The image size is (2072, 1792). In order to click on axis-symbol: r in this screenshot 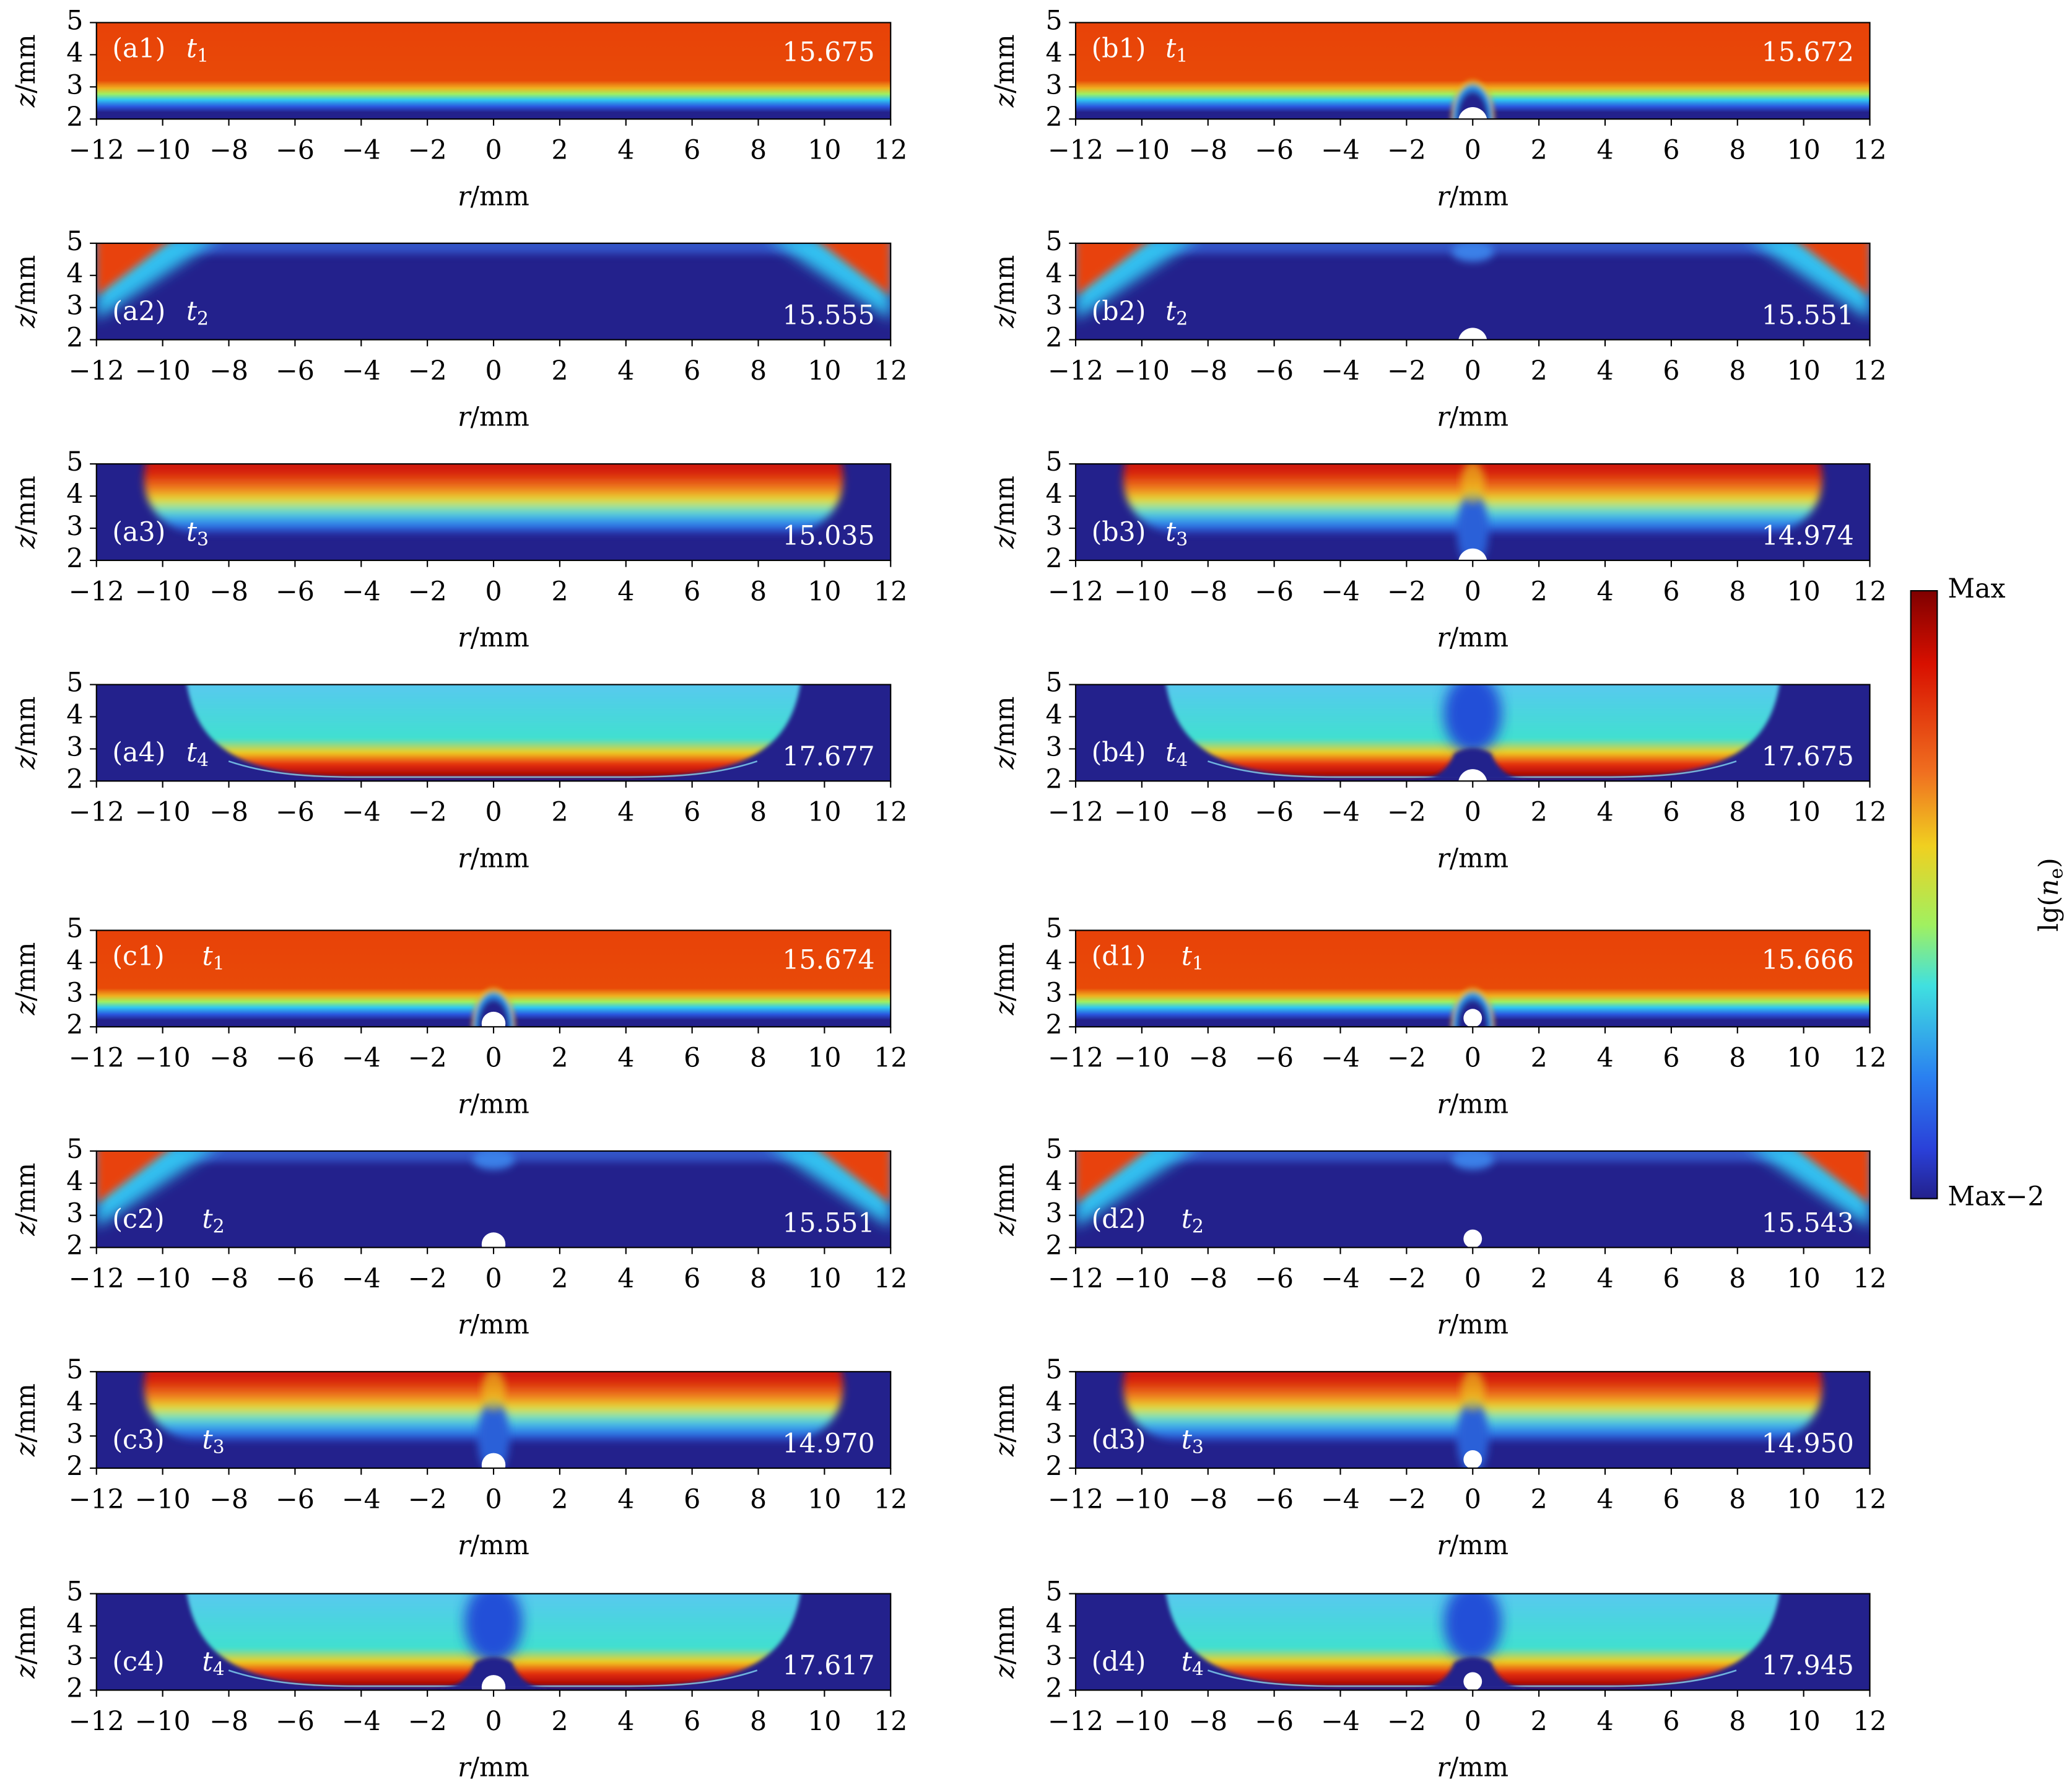, I will do `click(1444, 1105)`.